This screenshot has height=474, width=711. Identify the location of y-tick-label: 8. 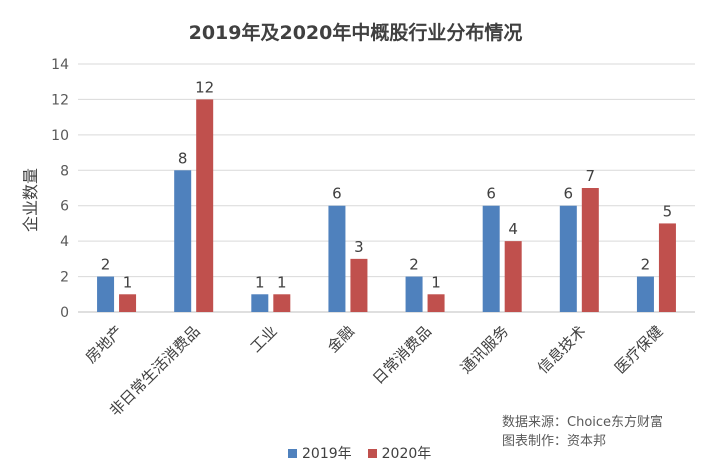
(64, 171).